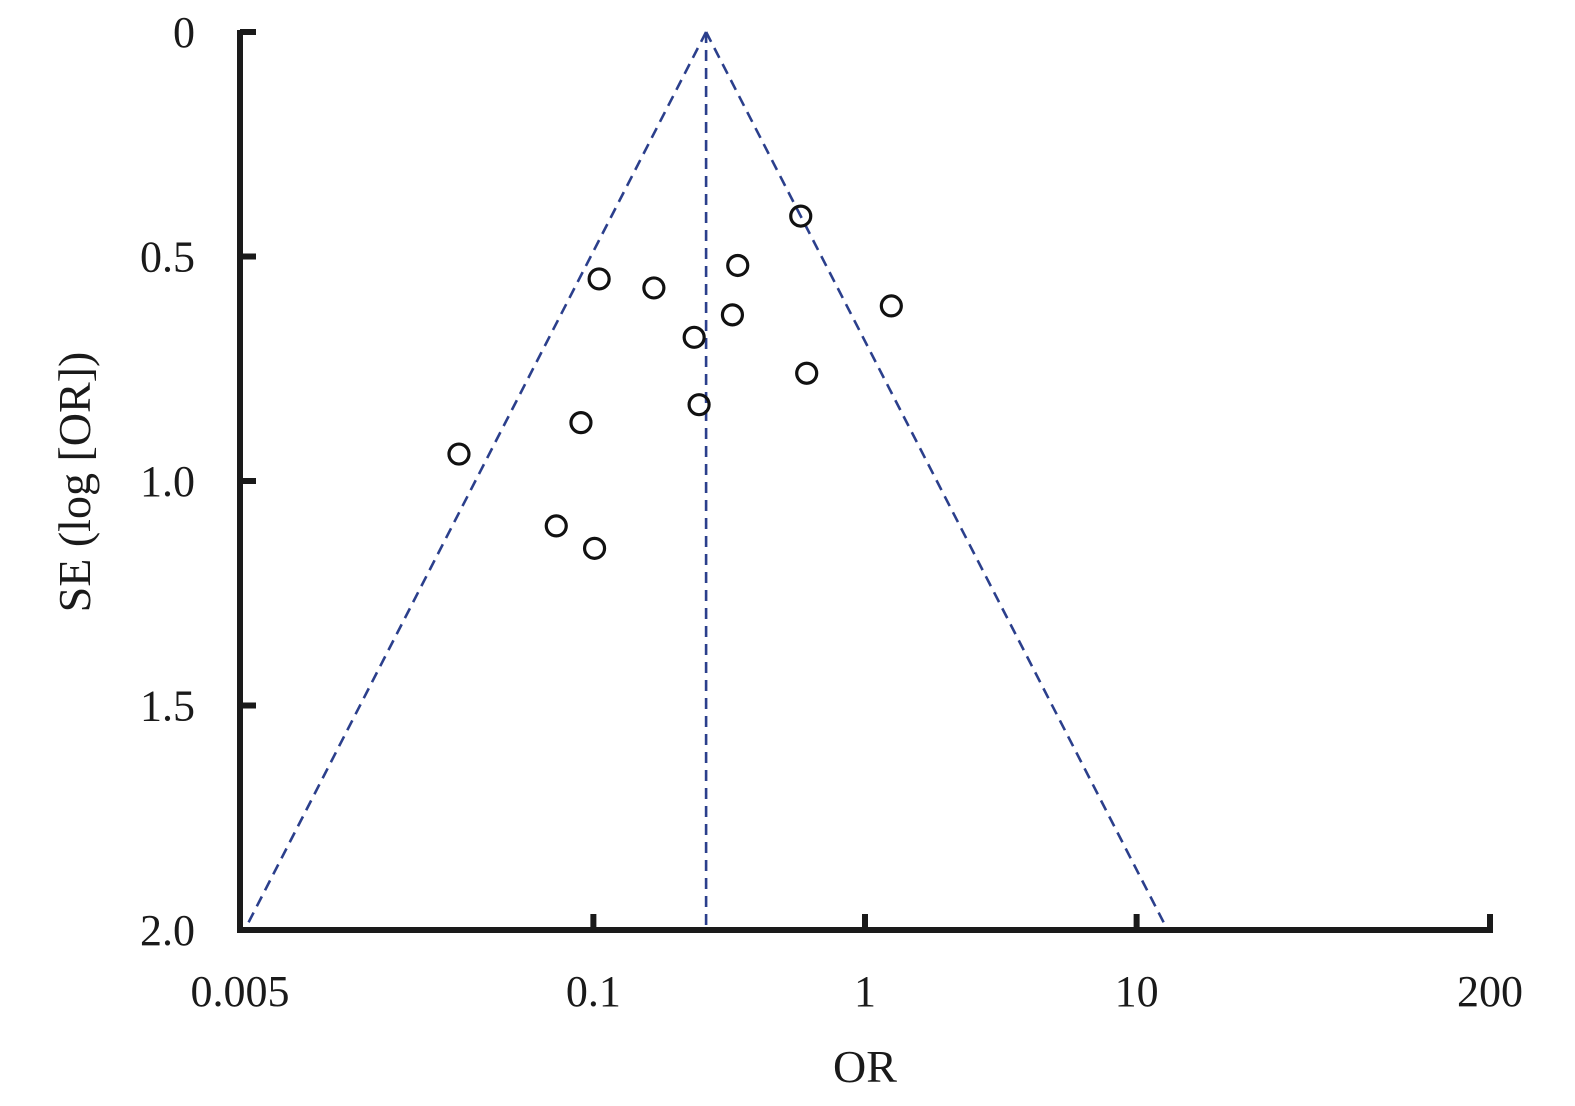 The image size is (1575, 1106). Describe the element at coordinates (1137, 991) in the screenshot. I see `x-tick-label: 10` at that location.